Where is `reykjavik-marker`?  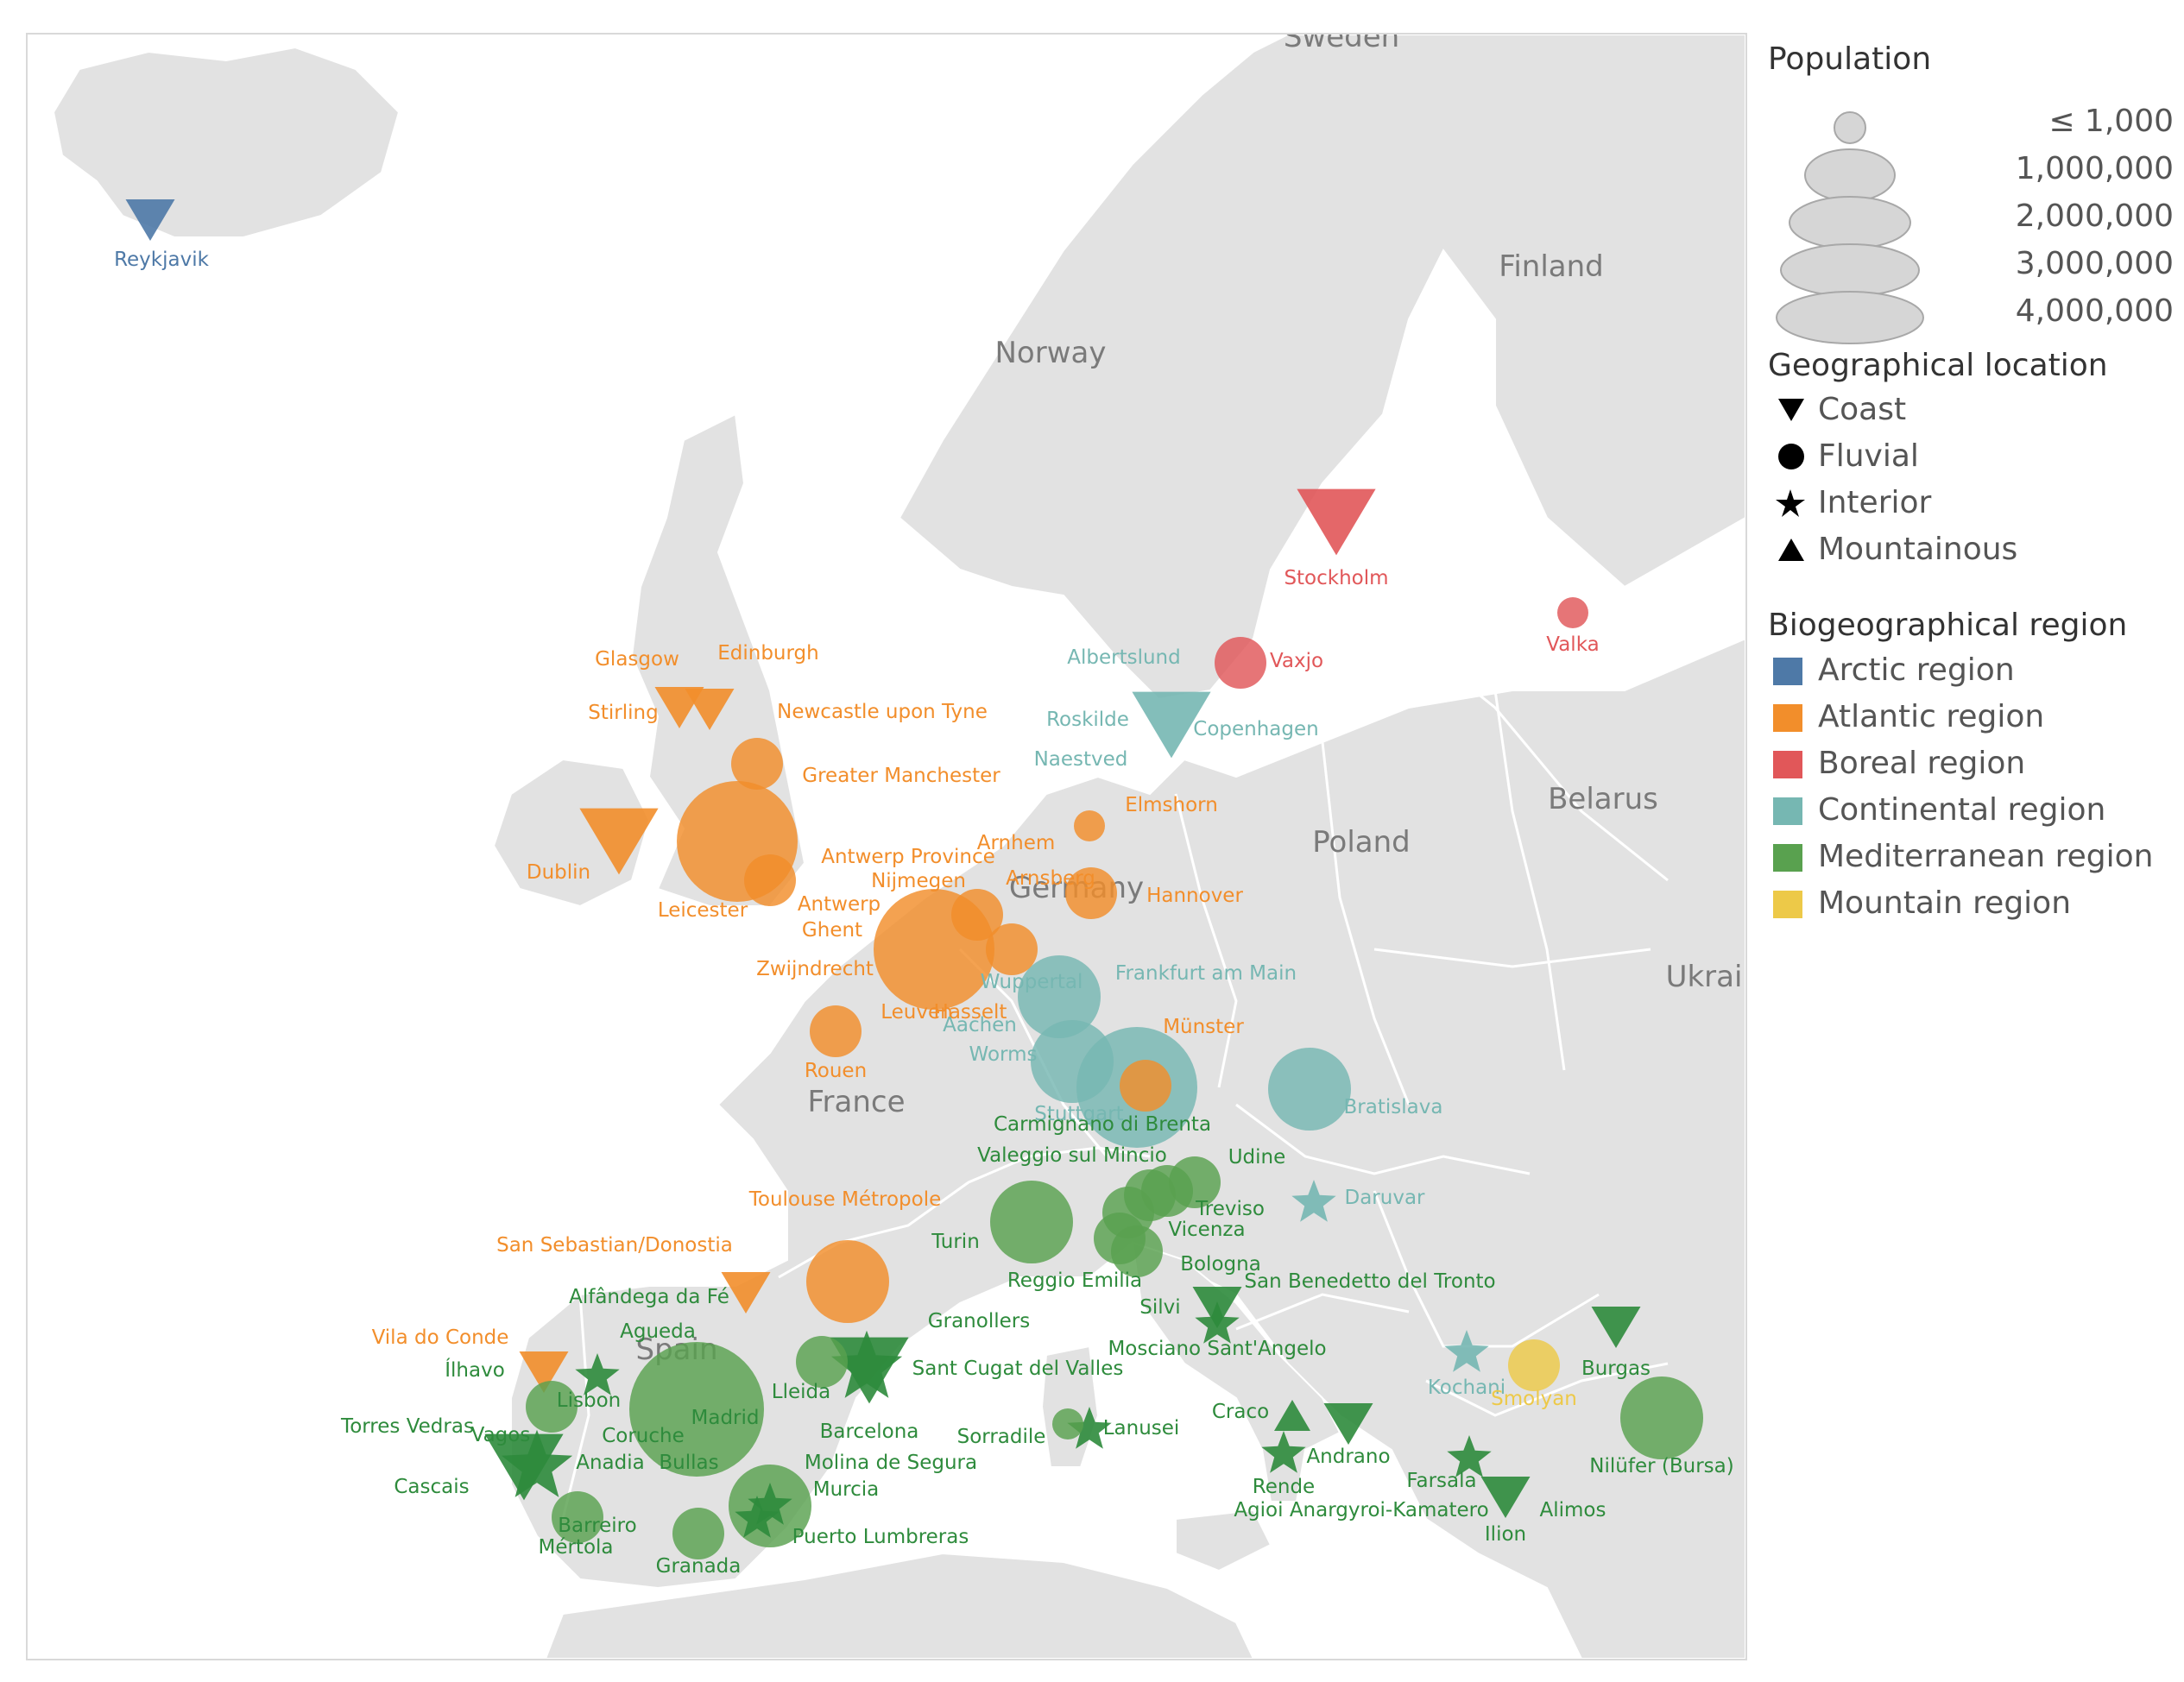 reykjavik-marker is located at coordinates (150, 220).